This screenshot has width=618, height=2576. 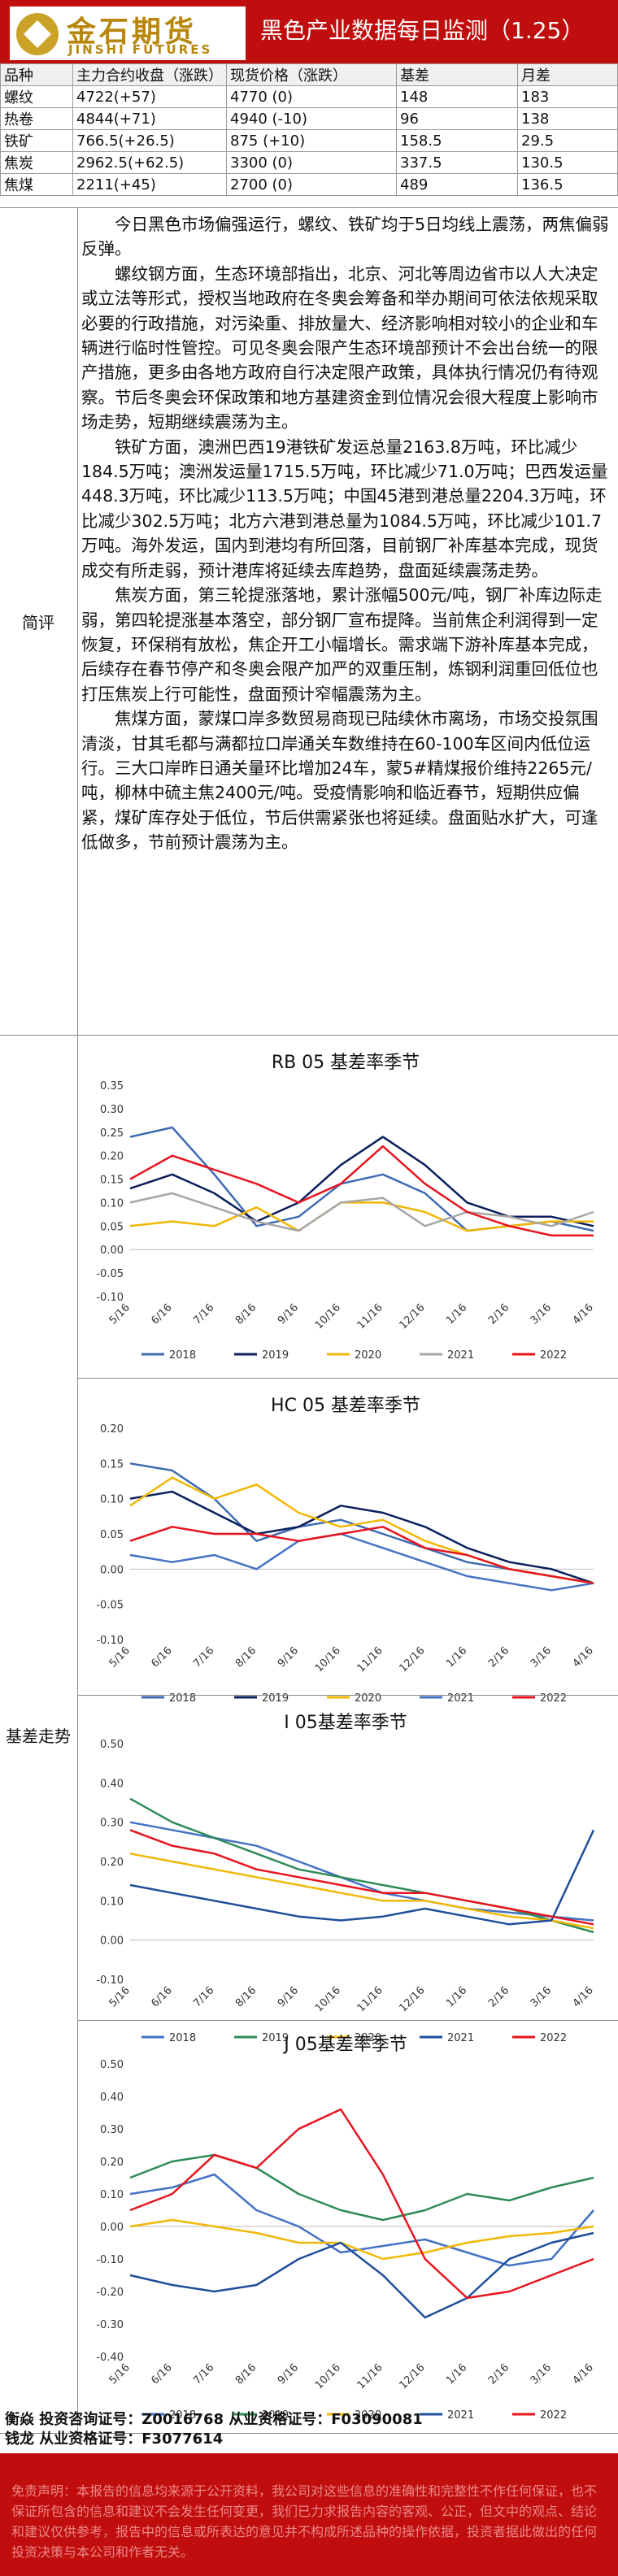 What do you see at coordinates (345, 1723) in the screenshot?
I see `chart-title: I 05基差率季节` at bounding box center [345, 1723].